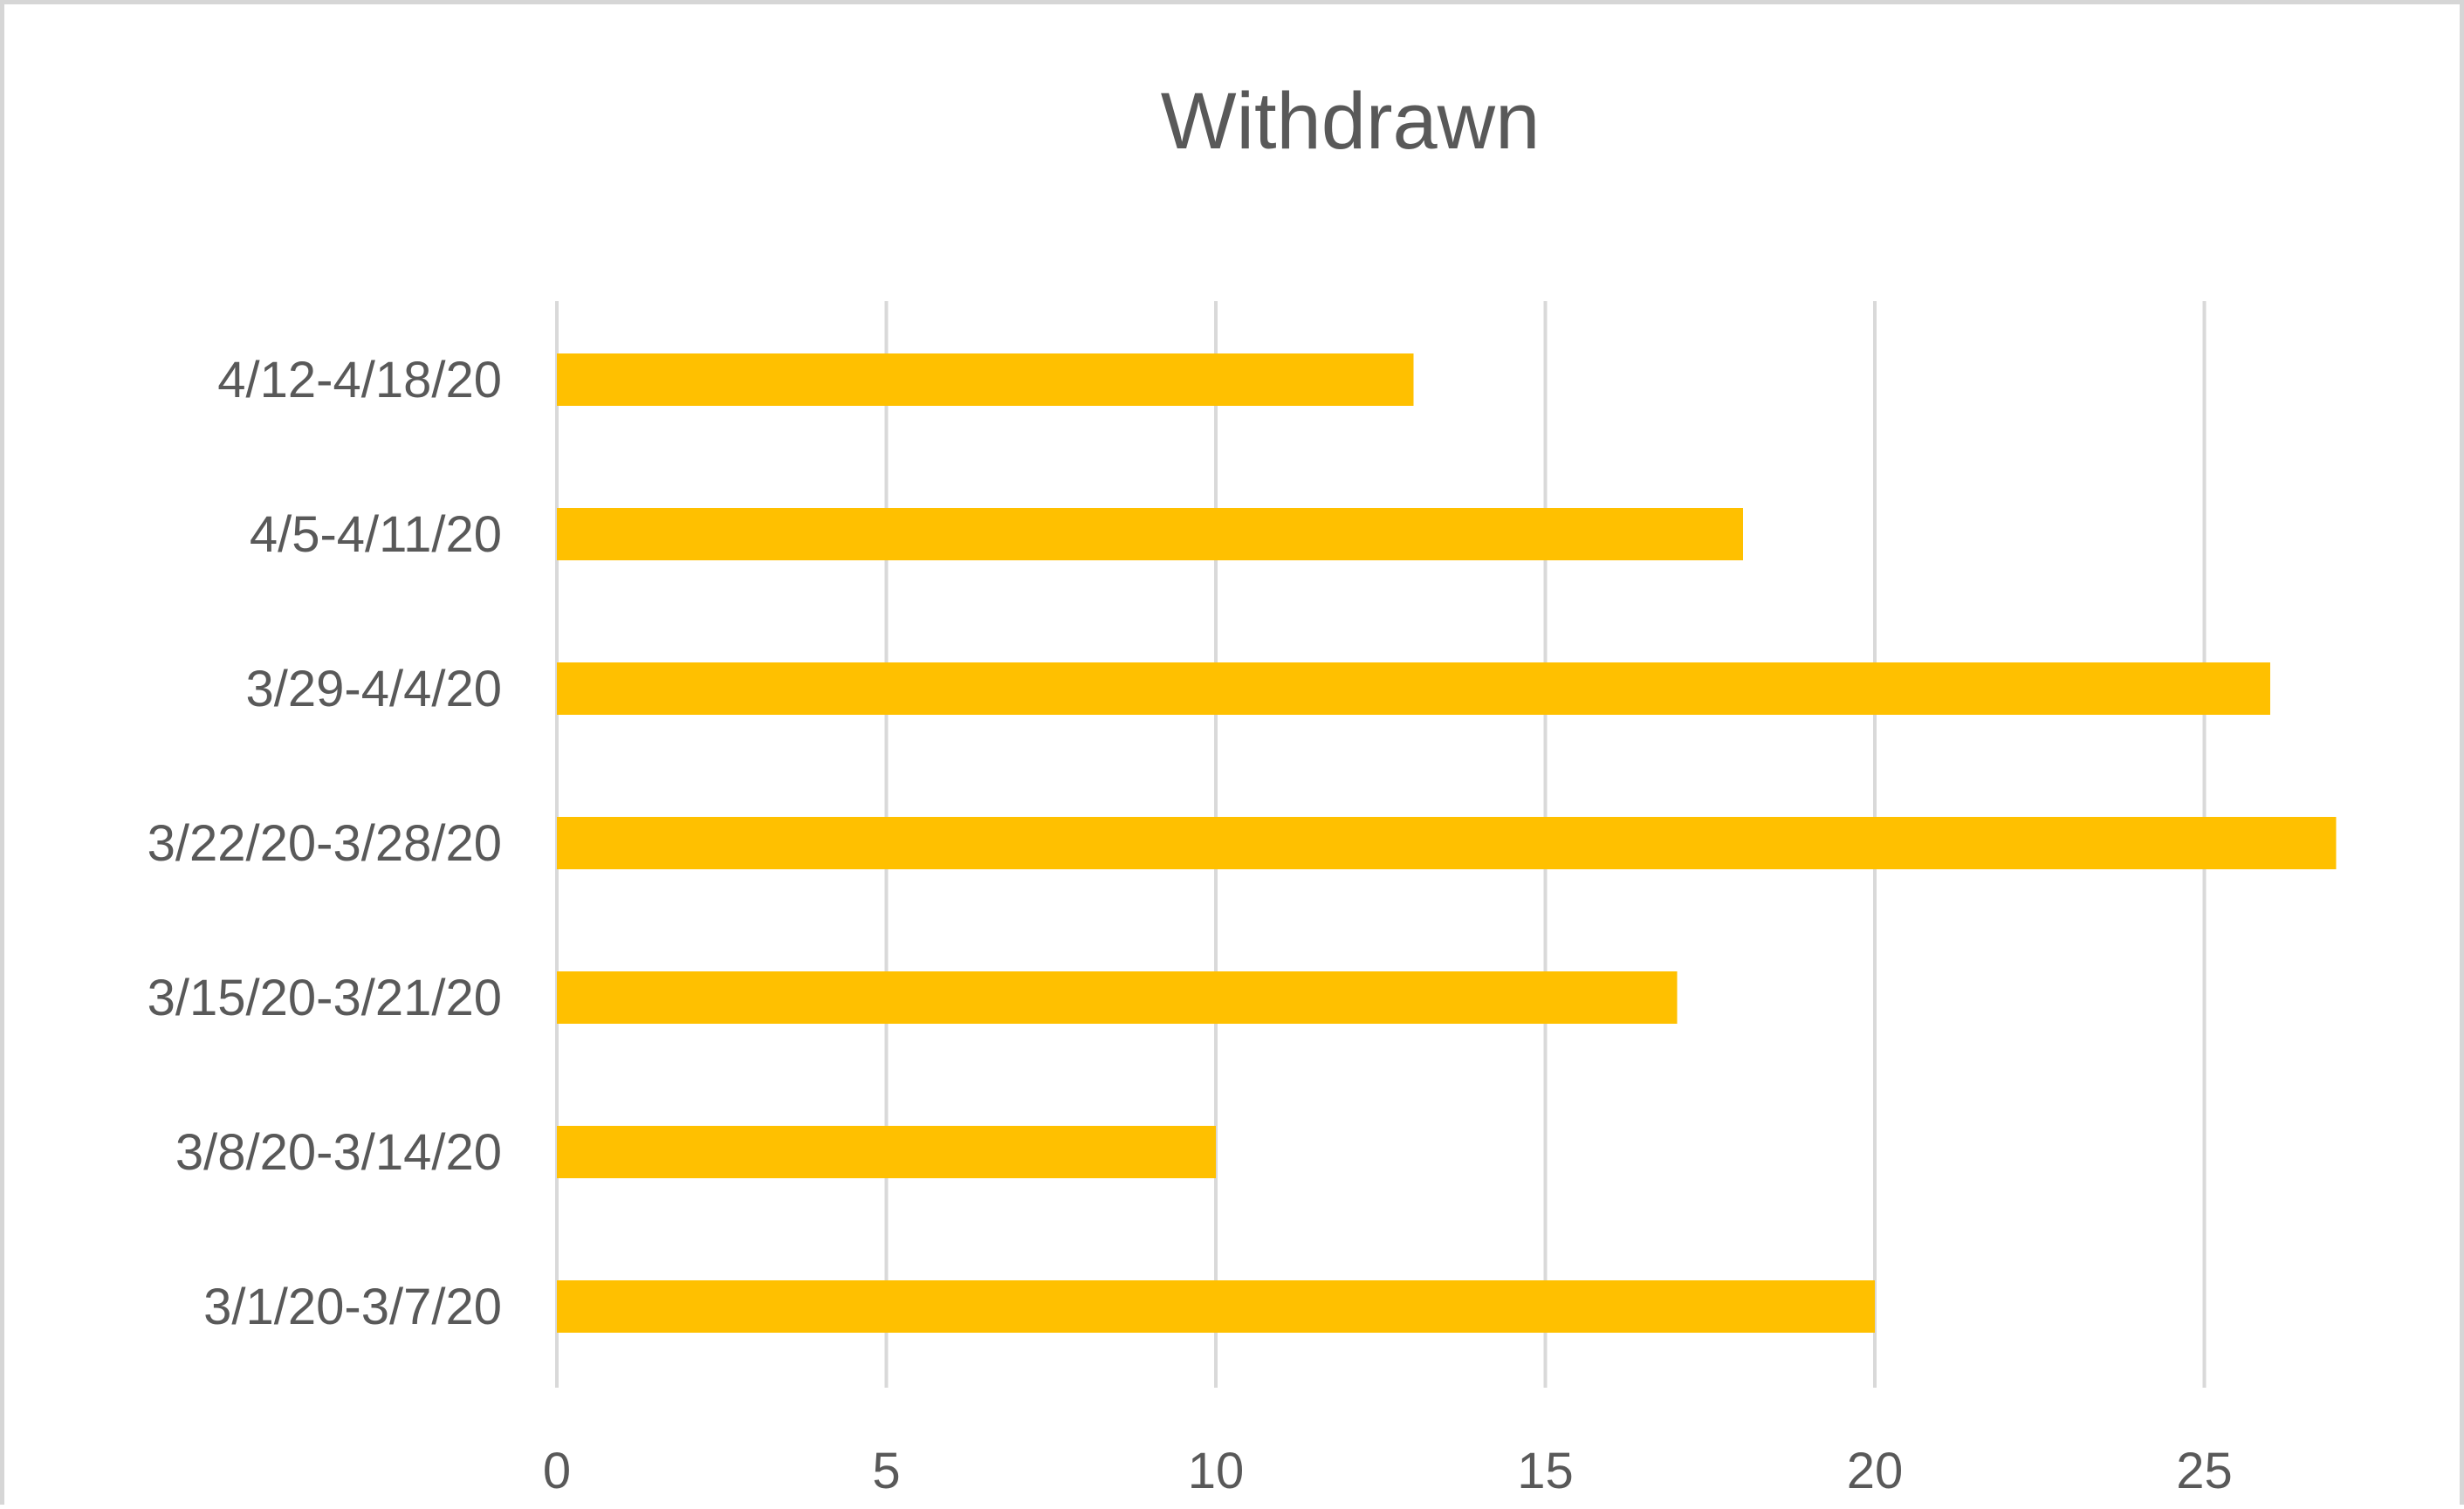 Image resolution: width=2464 pixels, height=1509 pixels. Describe the element at coordinates (1216, 1471) in the screenshot. I see `x-tick-label: 10` at that location.